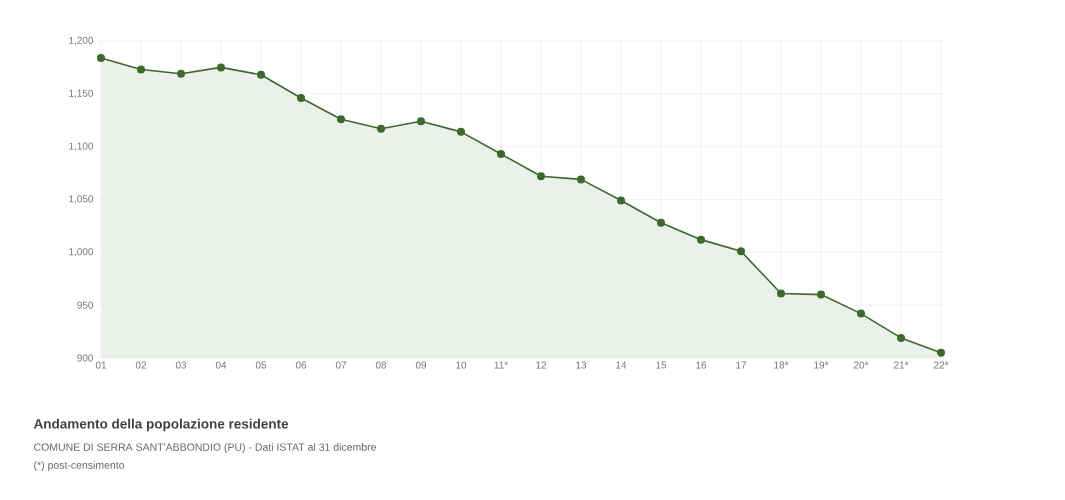 Image resolution: width=1065 pixels, height=500 pixels. I want to click on y-tick-label: 1,000, so click(81, 252).